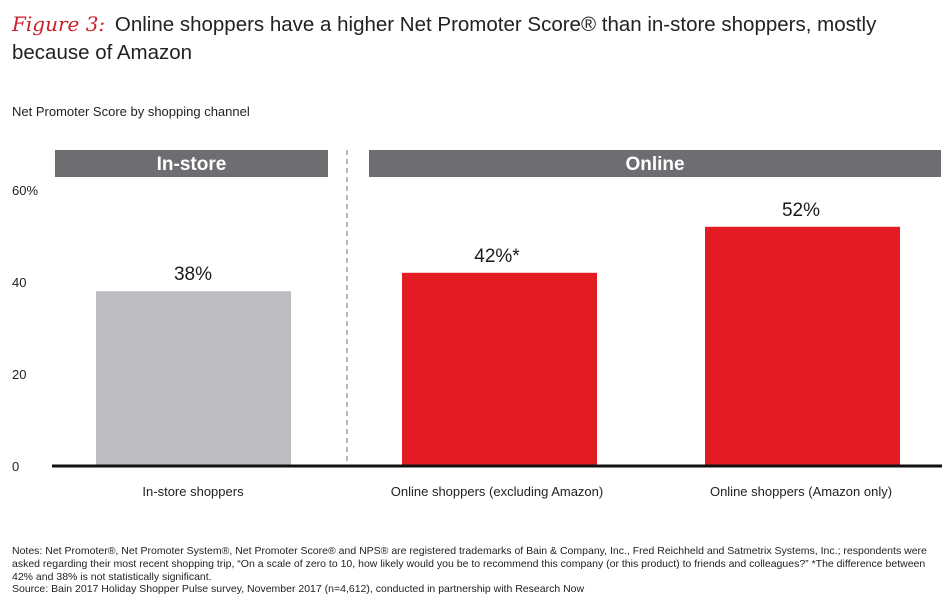 Image resolution: width=950 pixels, height=614 pixels. What do you see at coordinates (801, 491) in the screenshot?
I see `x-tick-label: Online shoppers (Amazon only)` at bounding box center [801, 491].